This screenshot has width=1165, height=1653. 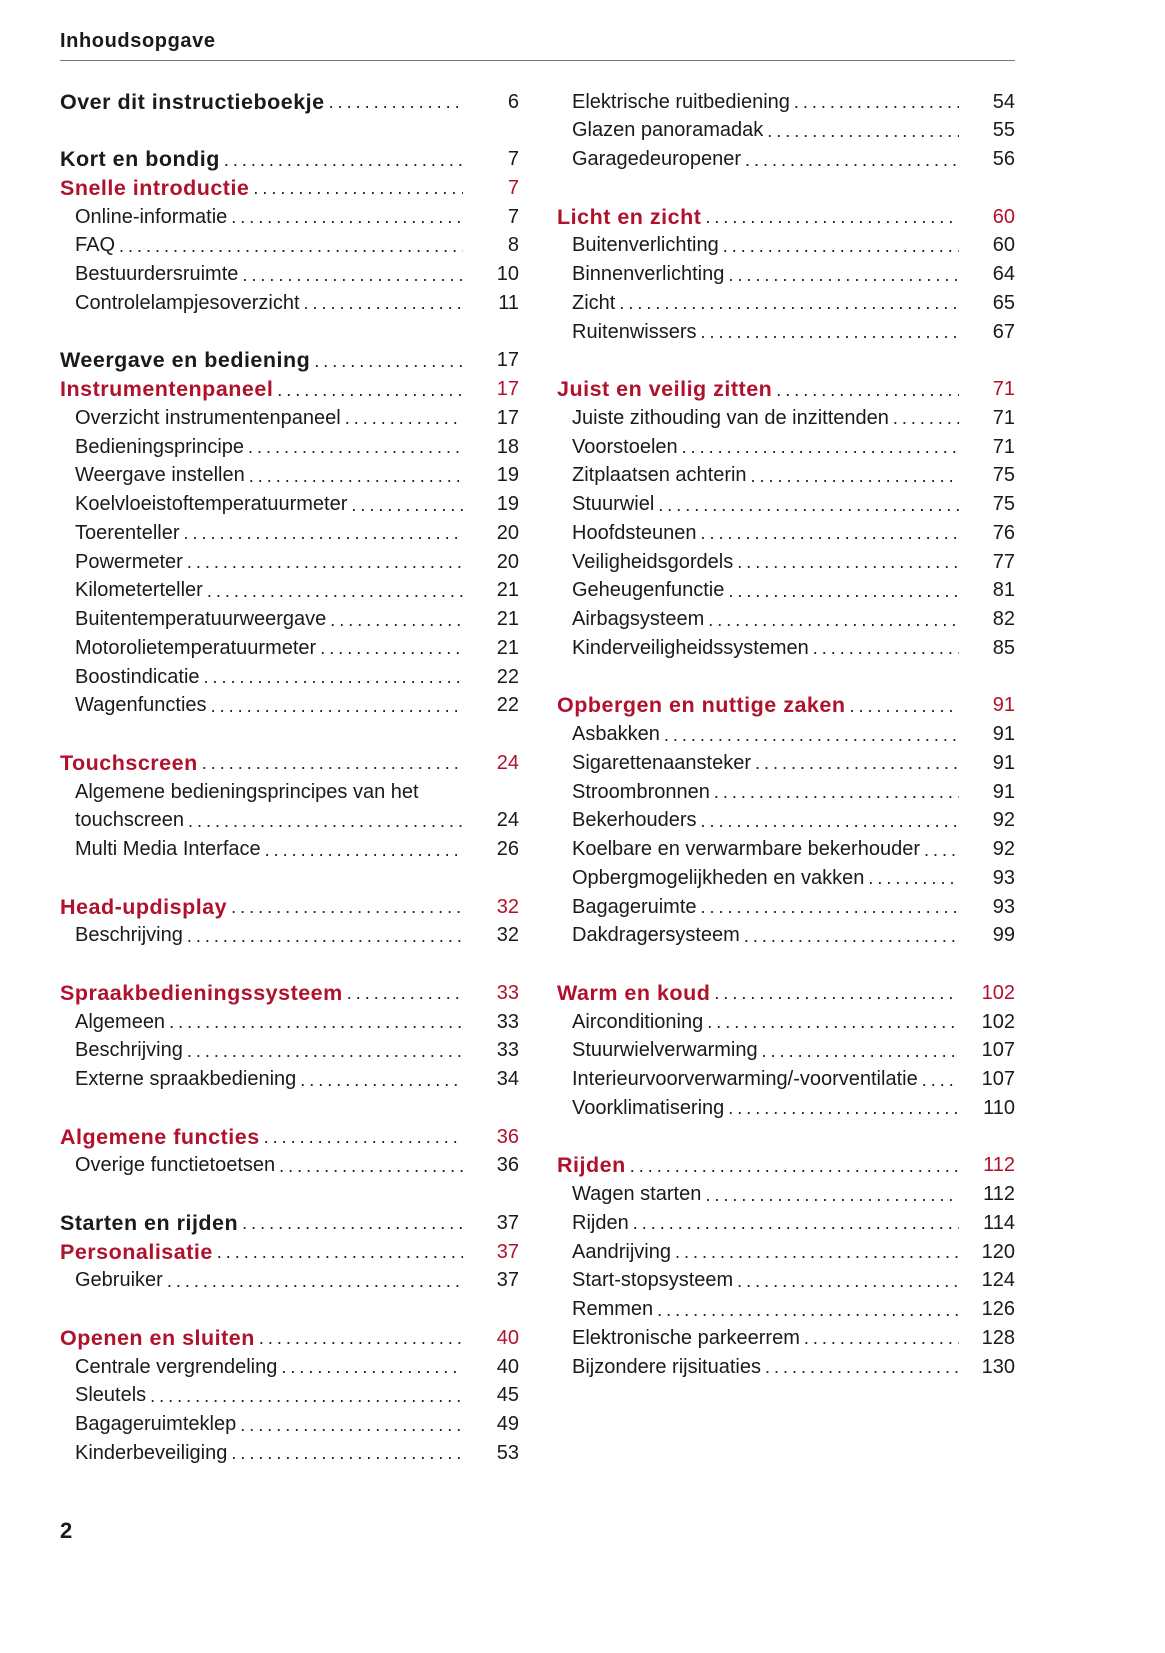 I want to click on toc-entry-item: FAQ 8, so click(x=289, y=246).